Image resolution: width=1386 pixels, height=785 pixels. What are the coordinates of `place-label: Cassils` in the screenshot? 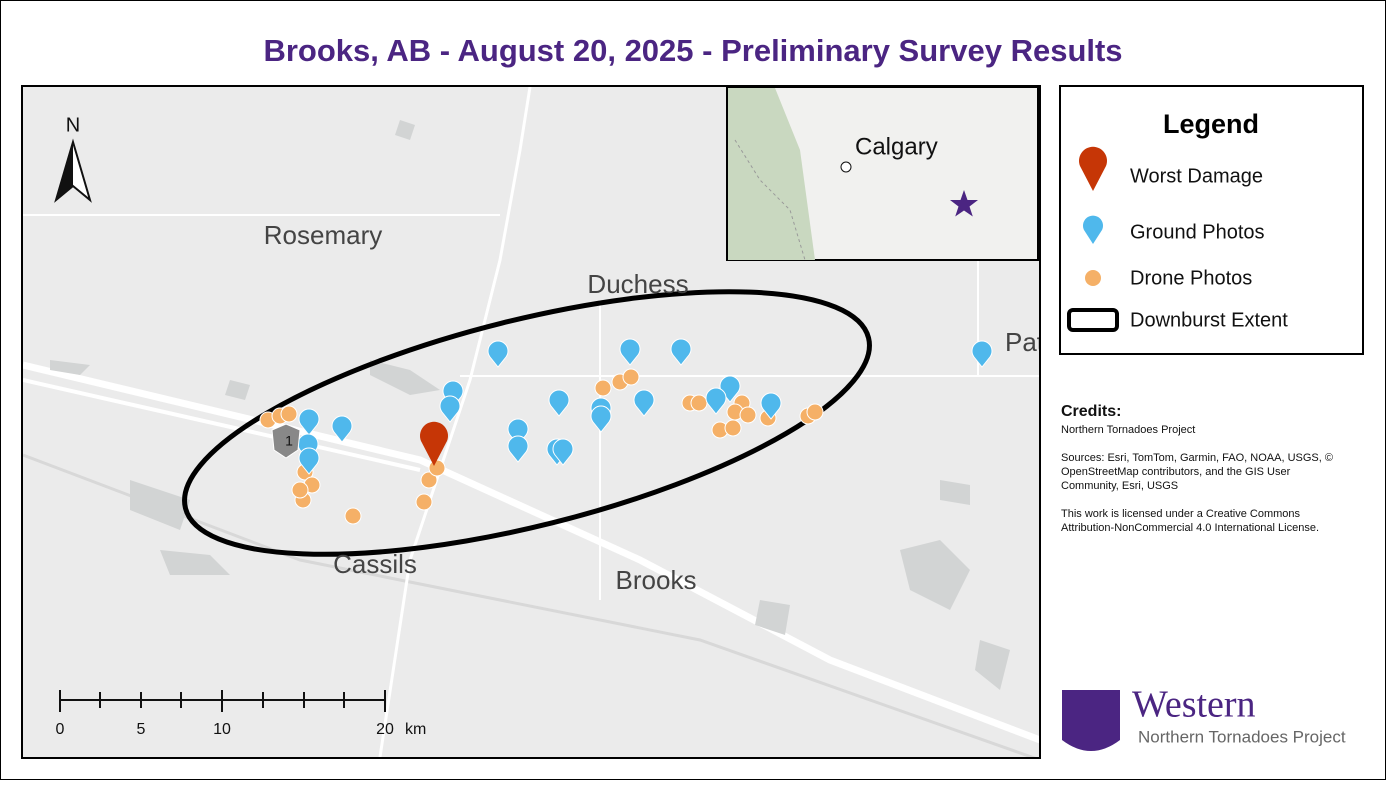 It's located at (375, 564).